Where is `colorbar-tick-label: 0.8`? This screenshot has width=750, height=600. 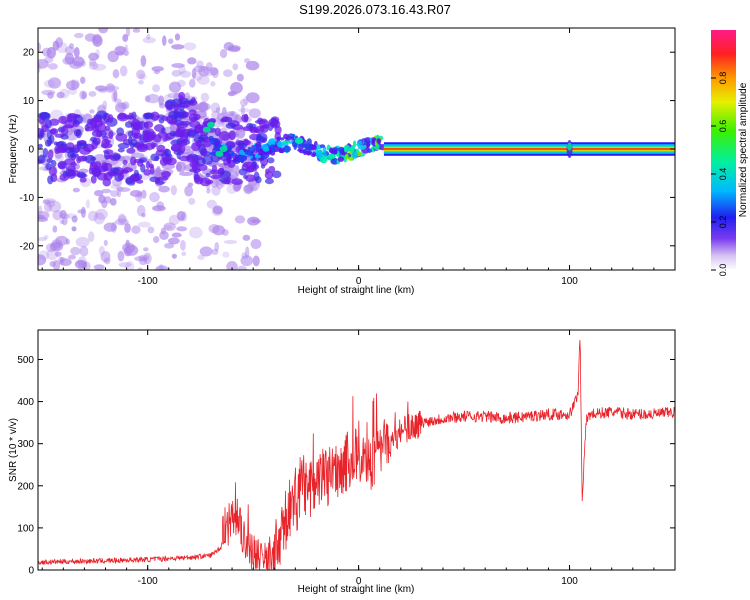
colorbar-tick-label: 0.8 is located at coordinates (723, 78).